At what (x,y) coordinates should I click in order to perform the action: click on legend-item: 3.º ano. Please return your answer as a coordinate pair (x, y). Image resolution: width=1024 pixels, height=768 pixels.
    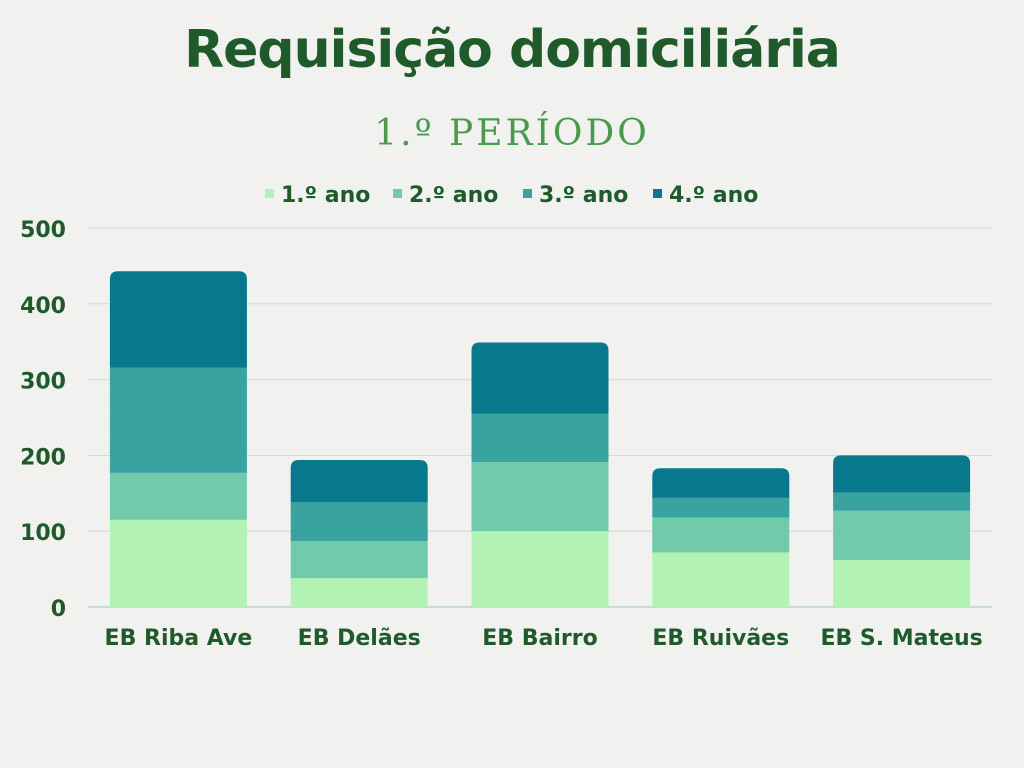
    Looking at the image, I should click on (575, 195).